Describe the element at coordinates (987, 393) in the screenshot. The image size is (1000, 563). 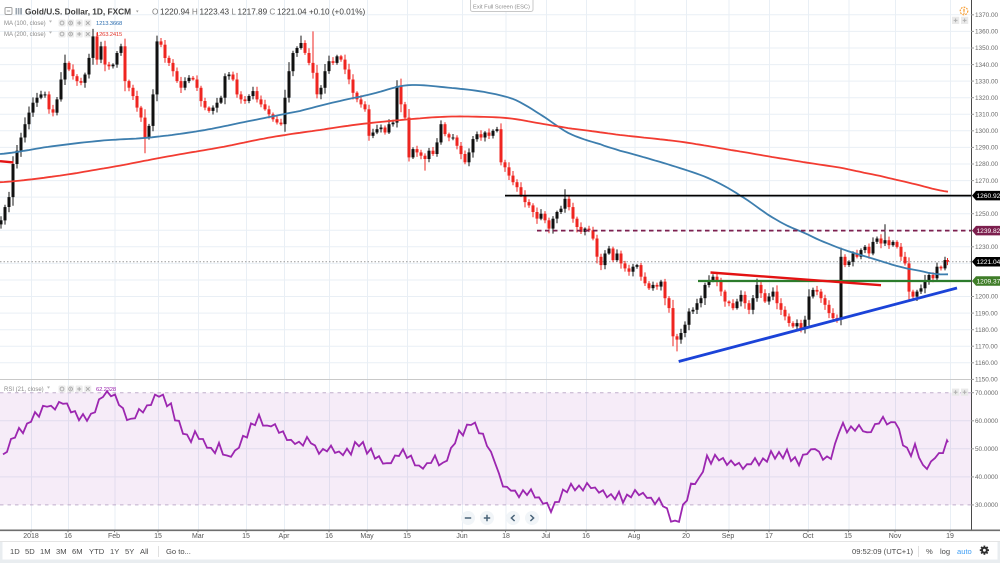
I see `svg-text: 70.0000` at that location.